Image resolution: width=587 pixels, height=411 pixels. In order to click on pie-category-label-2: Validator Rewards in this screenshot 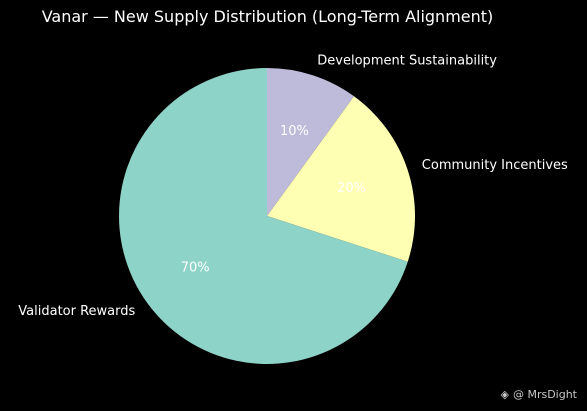, I will do `click(76, 311)`.